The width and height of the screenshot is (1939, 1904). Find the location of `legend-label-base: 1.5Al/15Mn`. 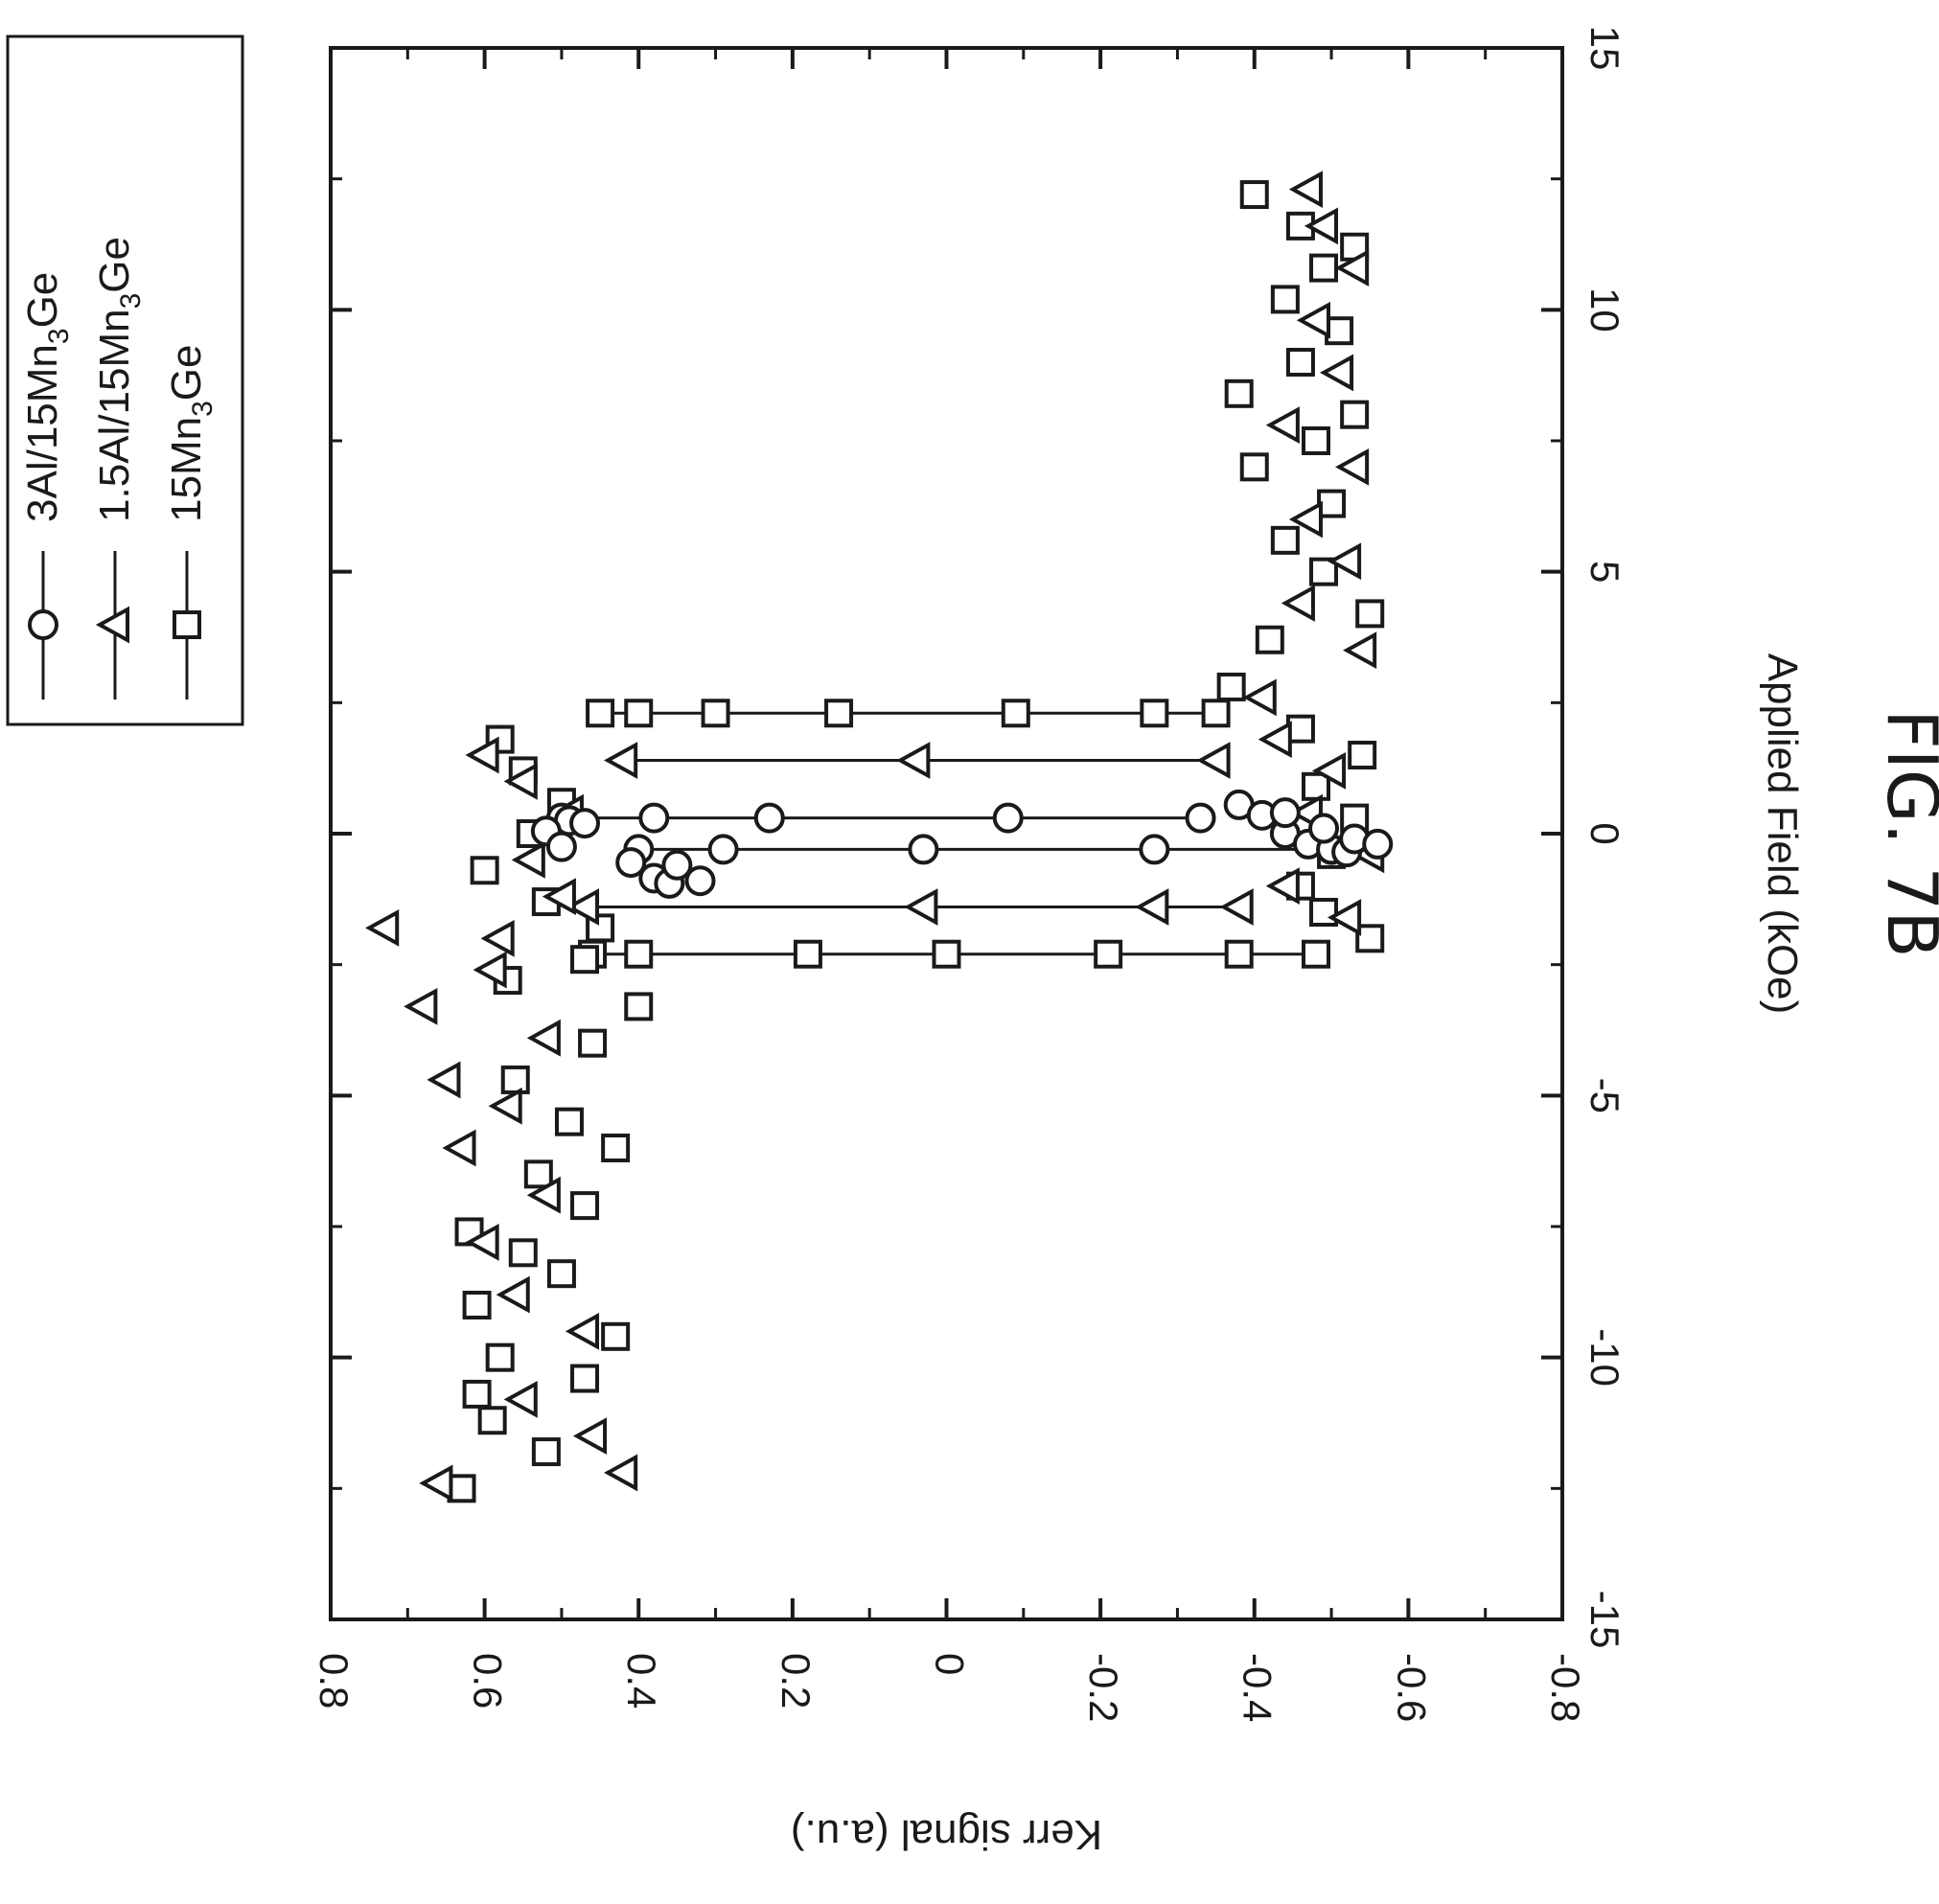

legend-label-base: 1.5Al/15Mn is located at coordinates (114, 416).